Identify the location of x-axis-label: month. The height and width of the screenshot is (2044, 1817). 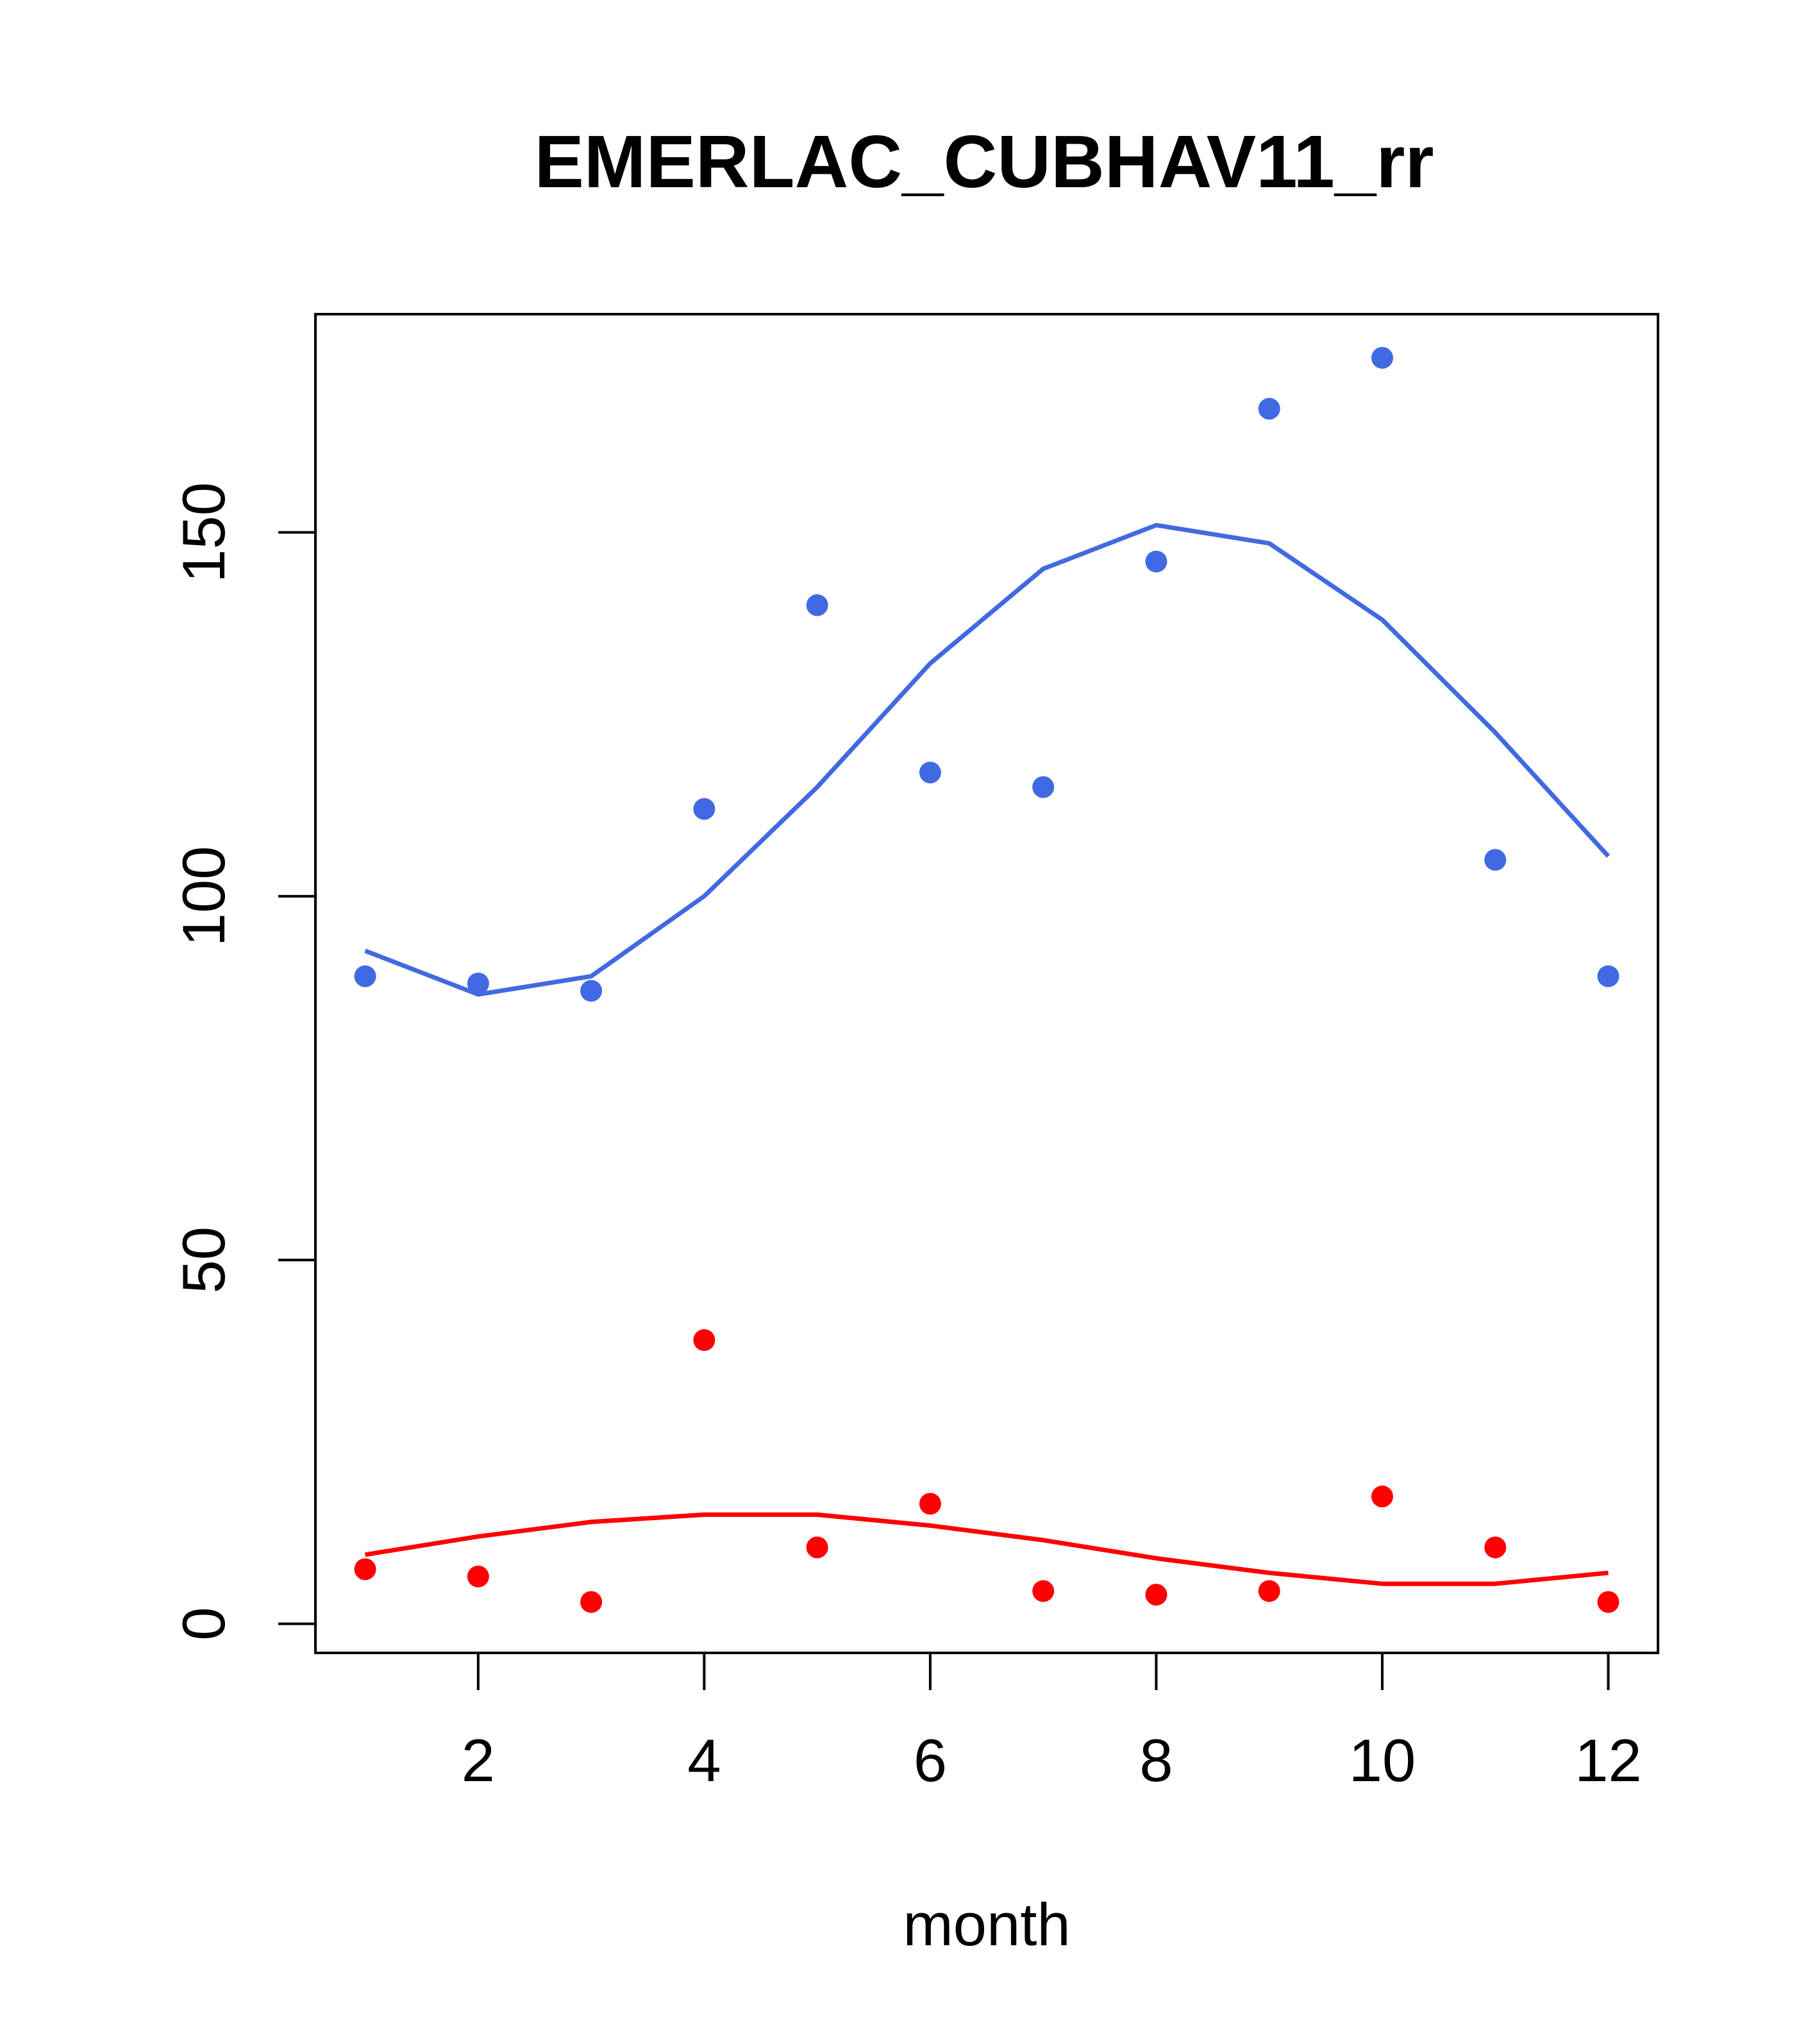
(986, 1924).